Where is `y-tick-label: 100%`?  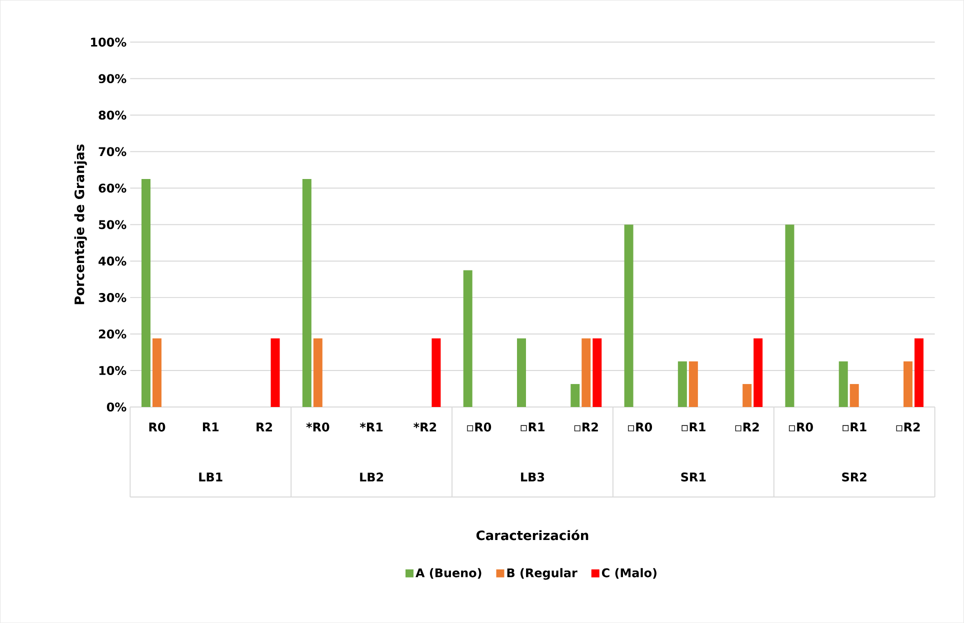
y-tick-label: 100% is located at coordinates (108, 42).